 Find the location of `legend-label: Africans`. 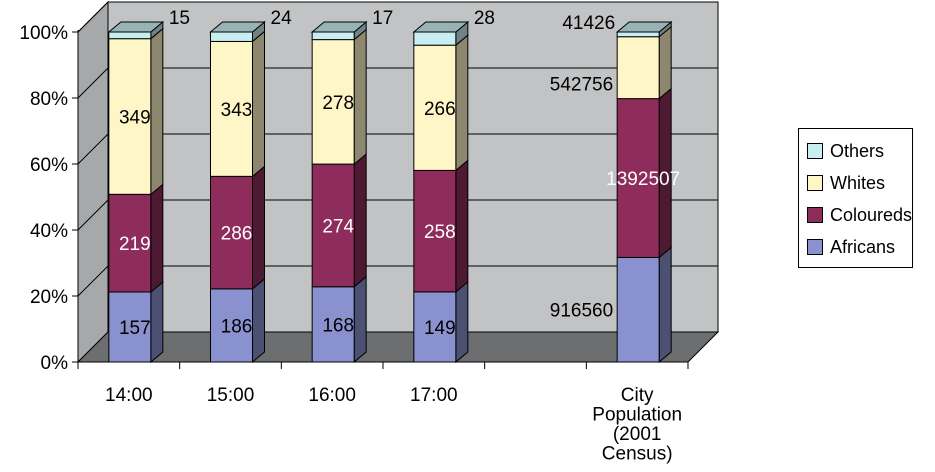

legend-label: Africans is located at coordinates (863, 246).